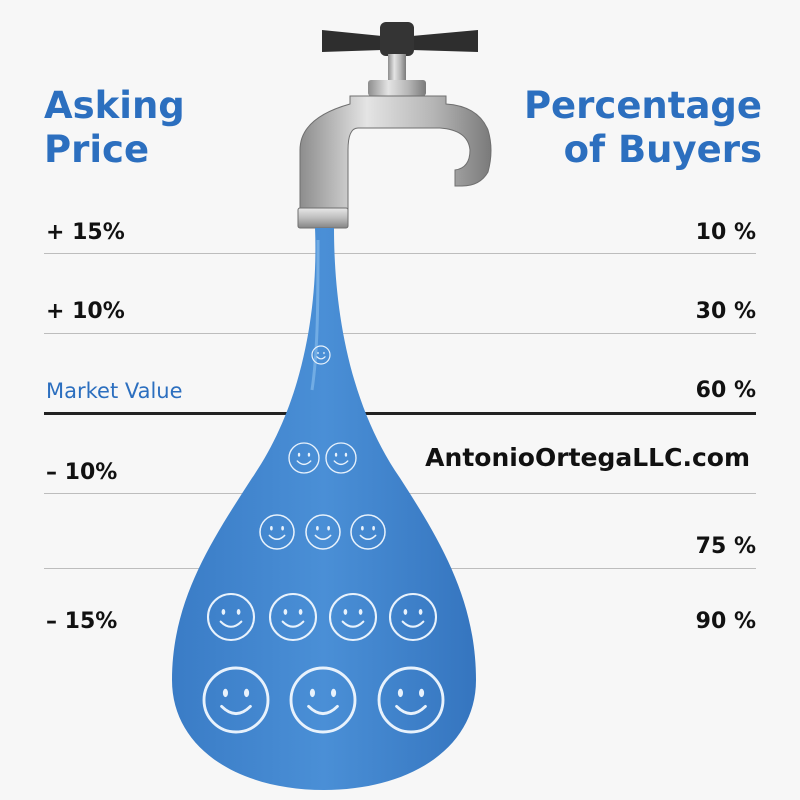 This screenshot has height=800, width=800. I want to click on percentage-buyers-header-line1: Percentage, so click(642, 105).